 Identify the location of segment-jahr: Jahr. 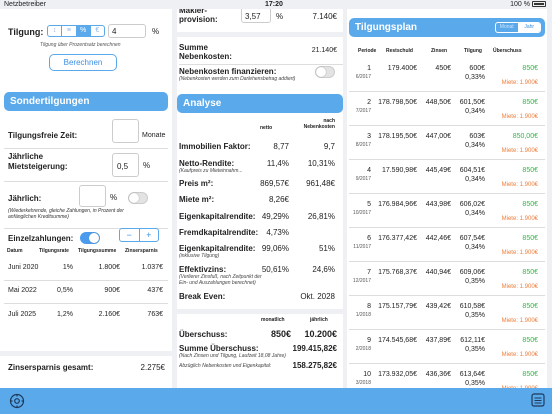
(529, 27).